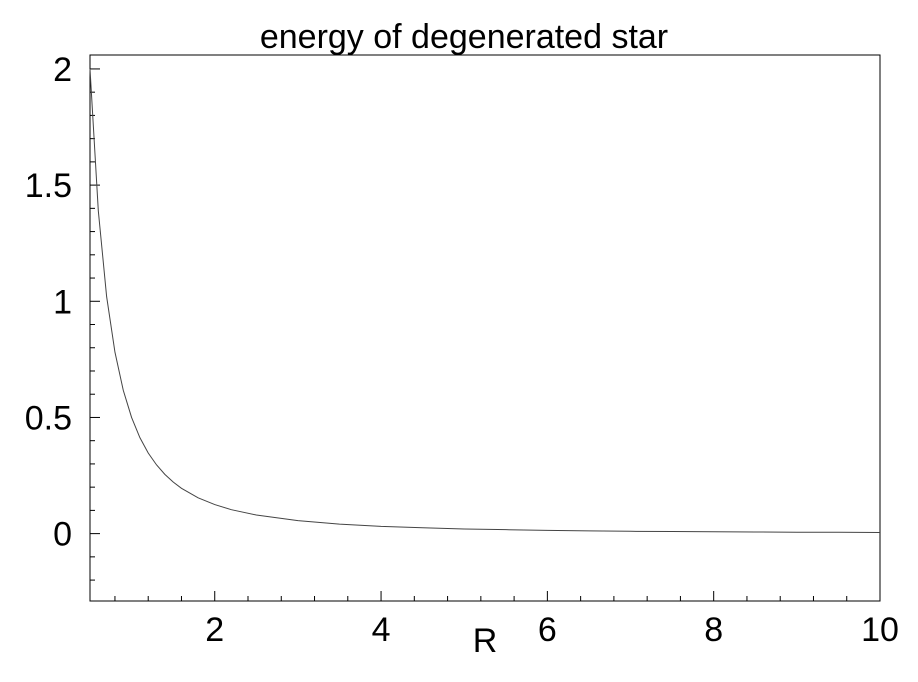 Image resolution: width=918 pixels, height=682 pixels. I want to click on y-tick-label: 2, so click(62, 70).